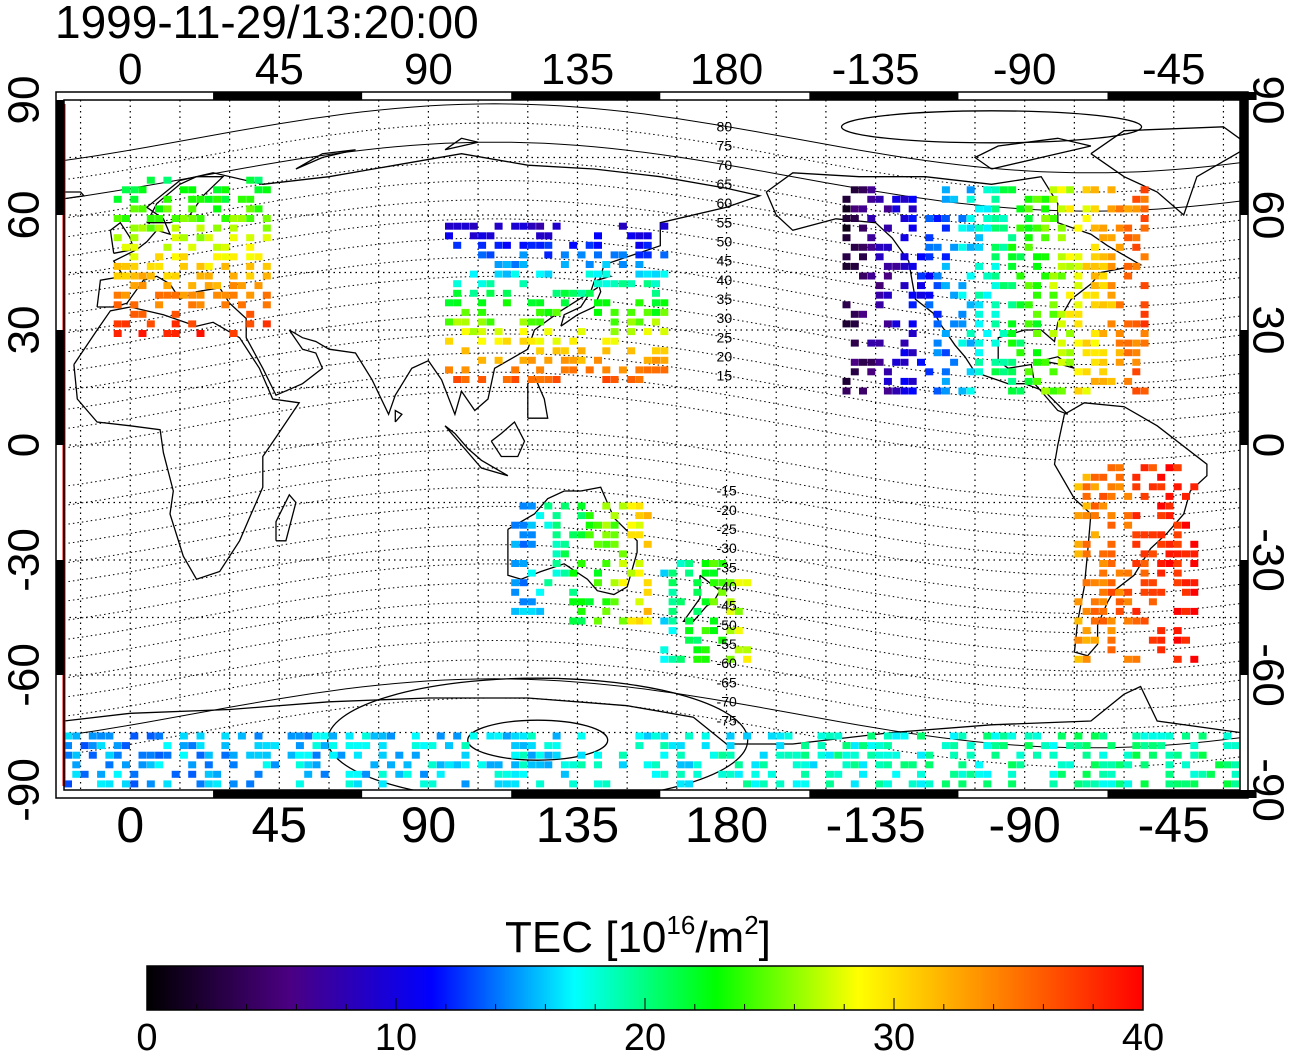 This screenshot has height=1057, width=1292. I want to click on lat-tick-label-right: 60, so click(1268, 215).